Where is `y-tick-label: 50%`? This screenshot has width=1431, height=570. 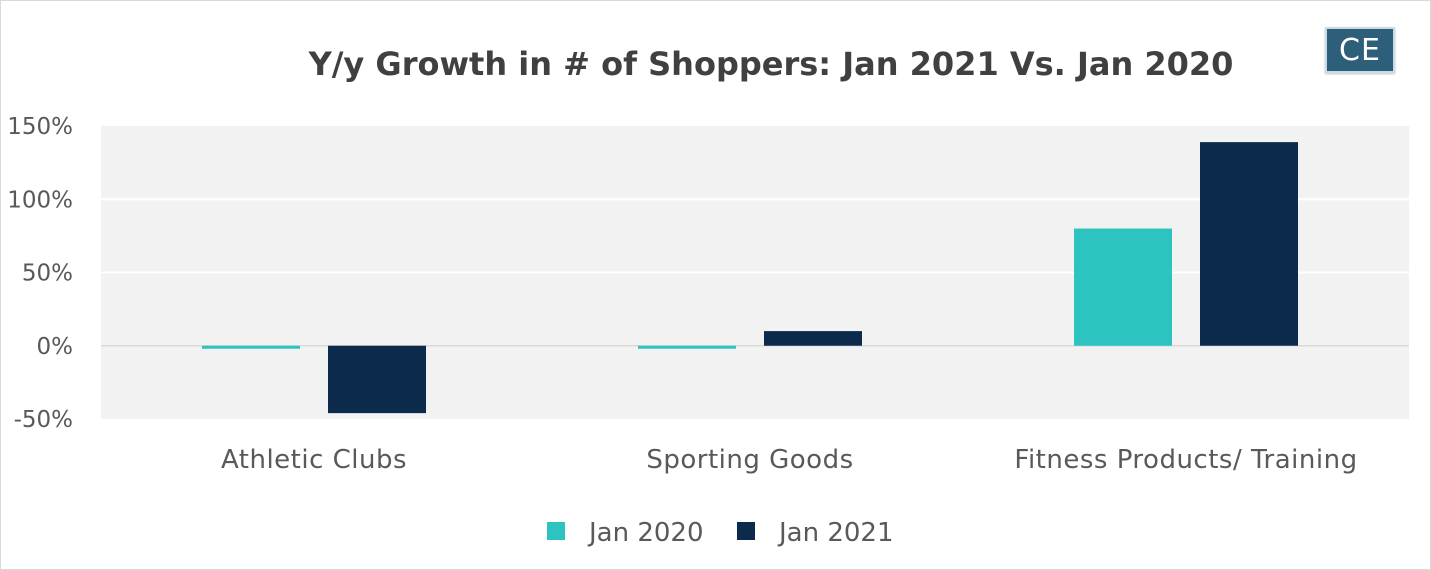 y-tick-label: 50% is located at coordinates (47, 274).